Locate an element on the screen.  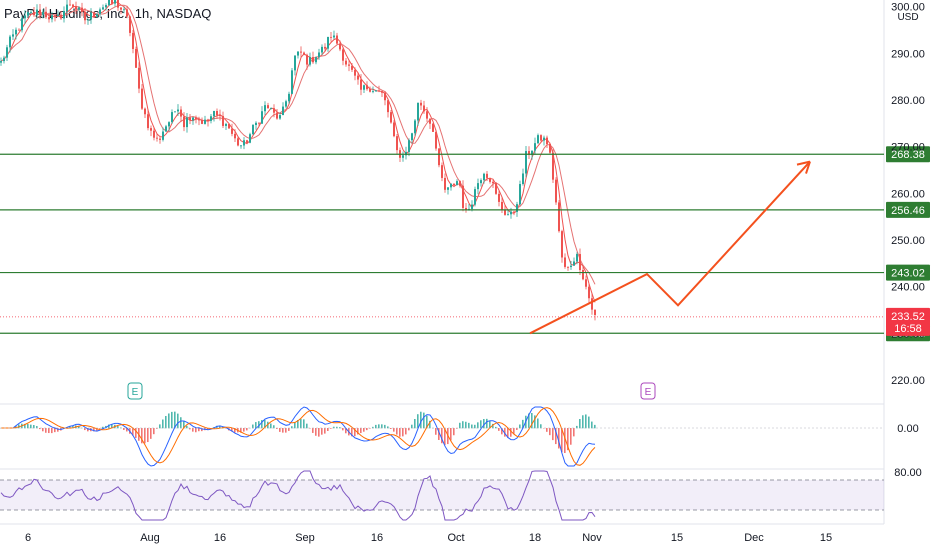
projection-drawing is located at coordinates (670, 247).